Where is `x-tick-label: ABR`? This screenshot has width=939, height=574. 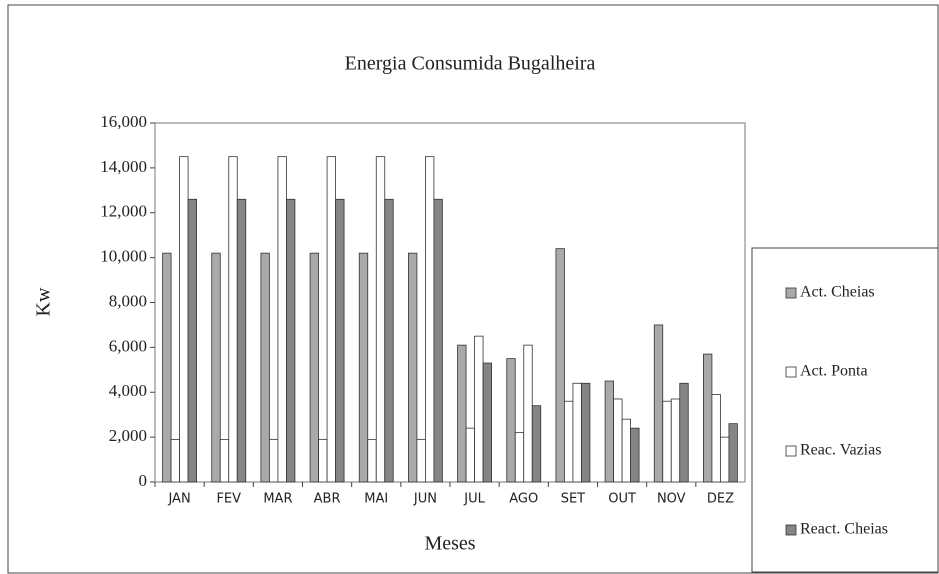
x-tick-label: ABR is located at coordinates (327, 499).